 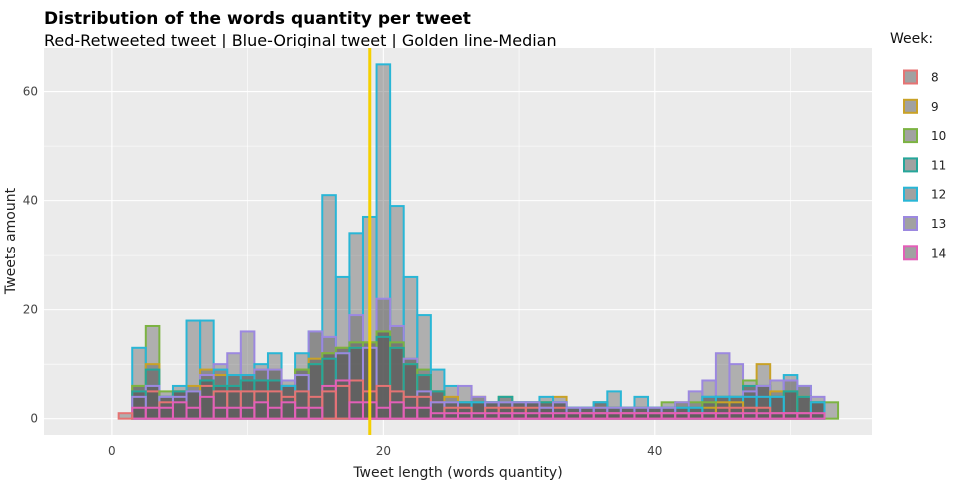 I want to click on legend-label-week-10: 10, so click(x=938, y=136).